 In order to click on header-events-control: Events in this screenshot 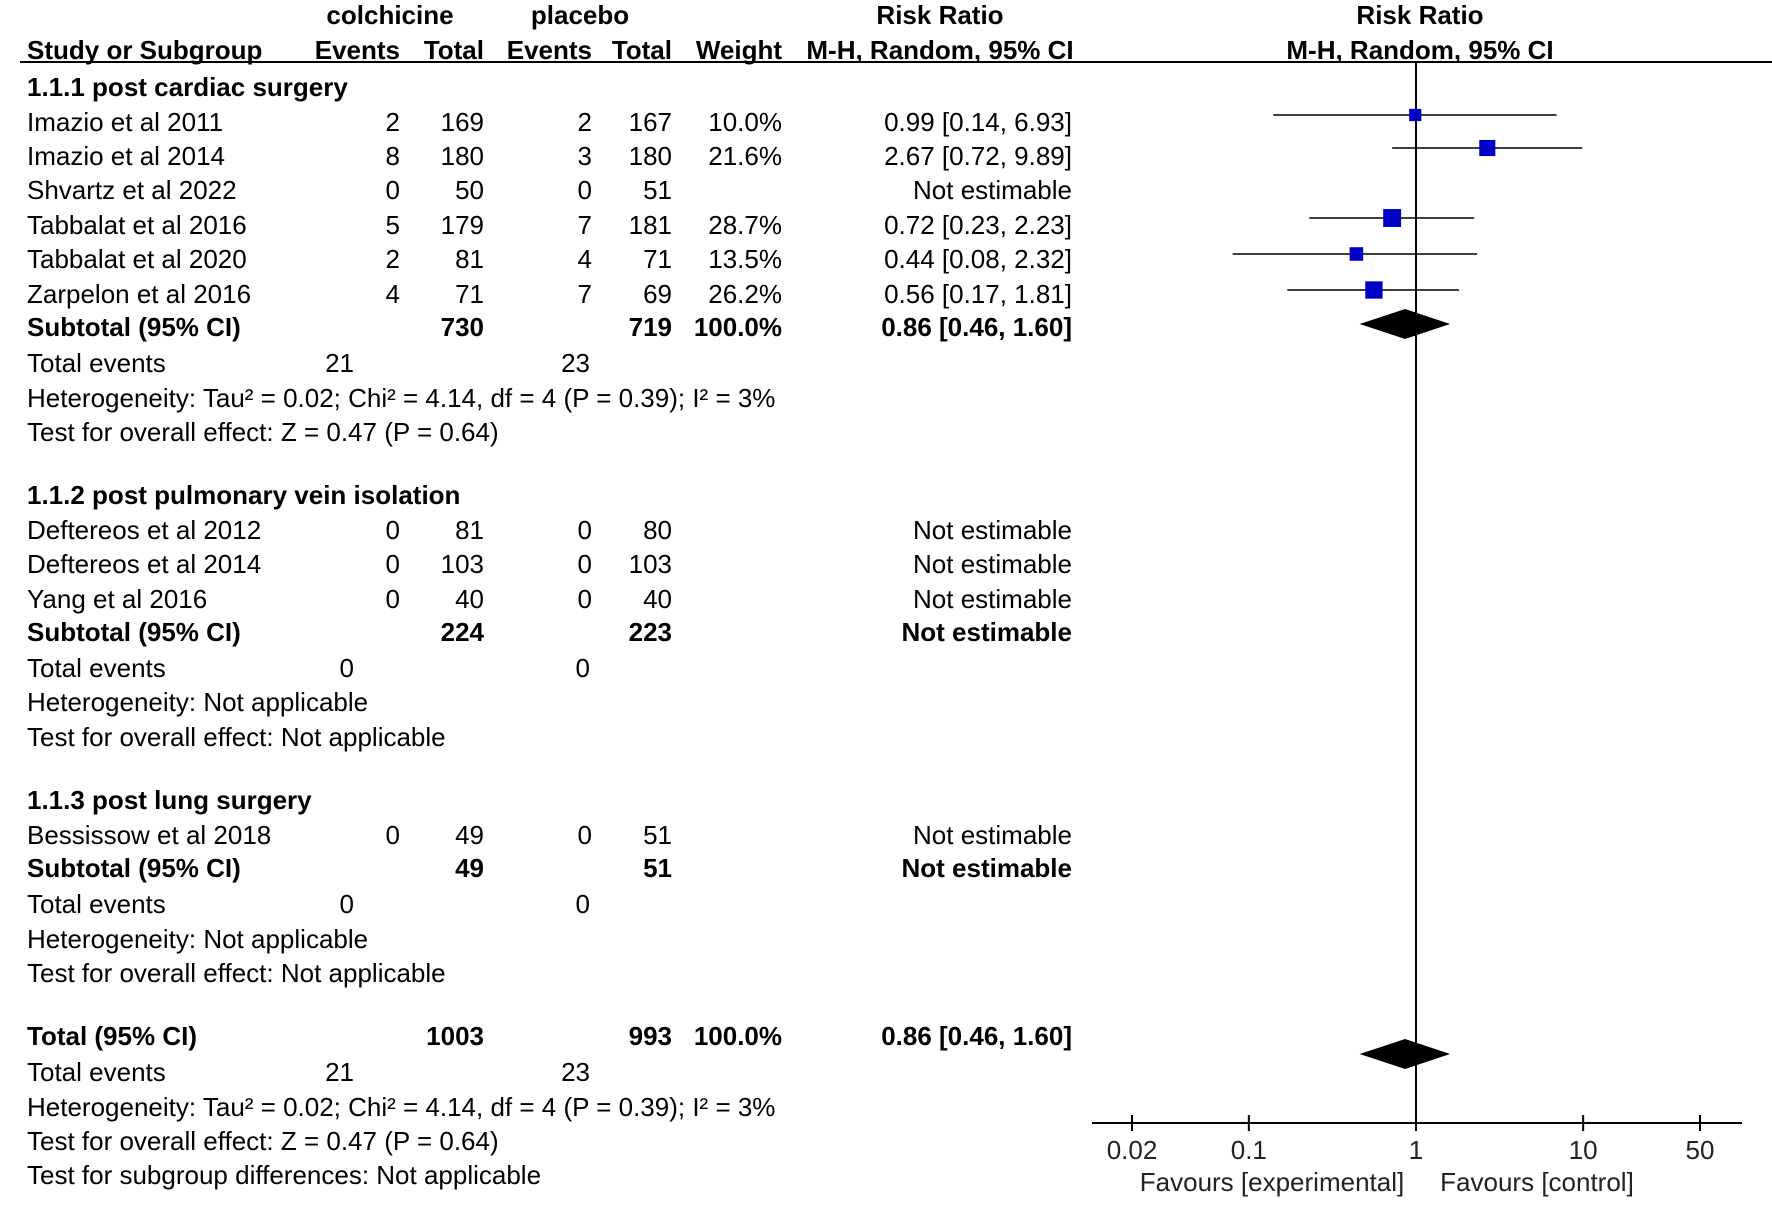, I will do `click(549, 50)`.